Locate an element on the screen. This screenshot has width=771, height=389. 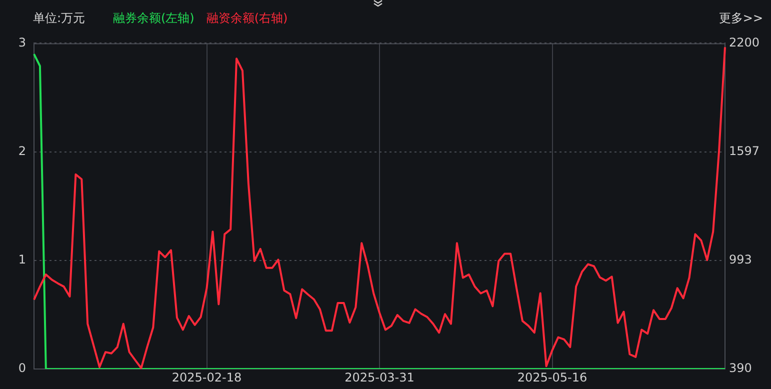
y-tick-label: 3 is located at coordinates (22, 42).